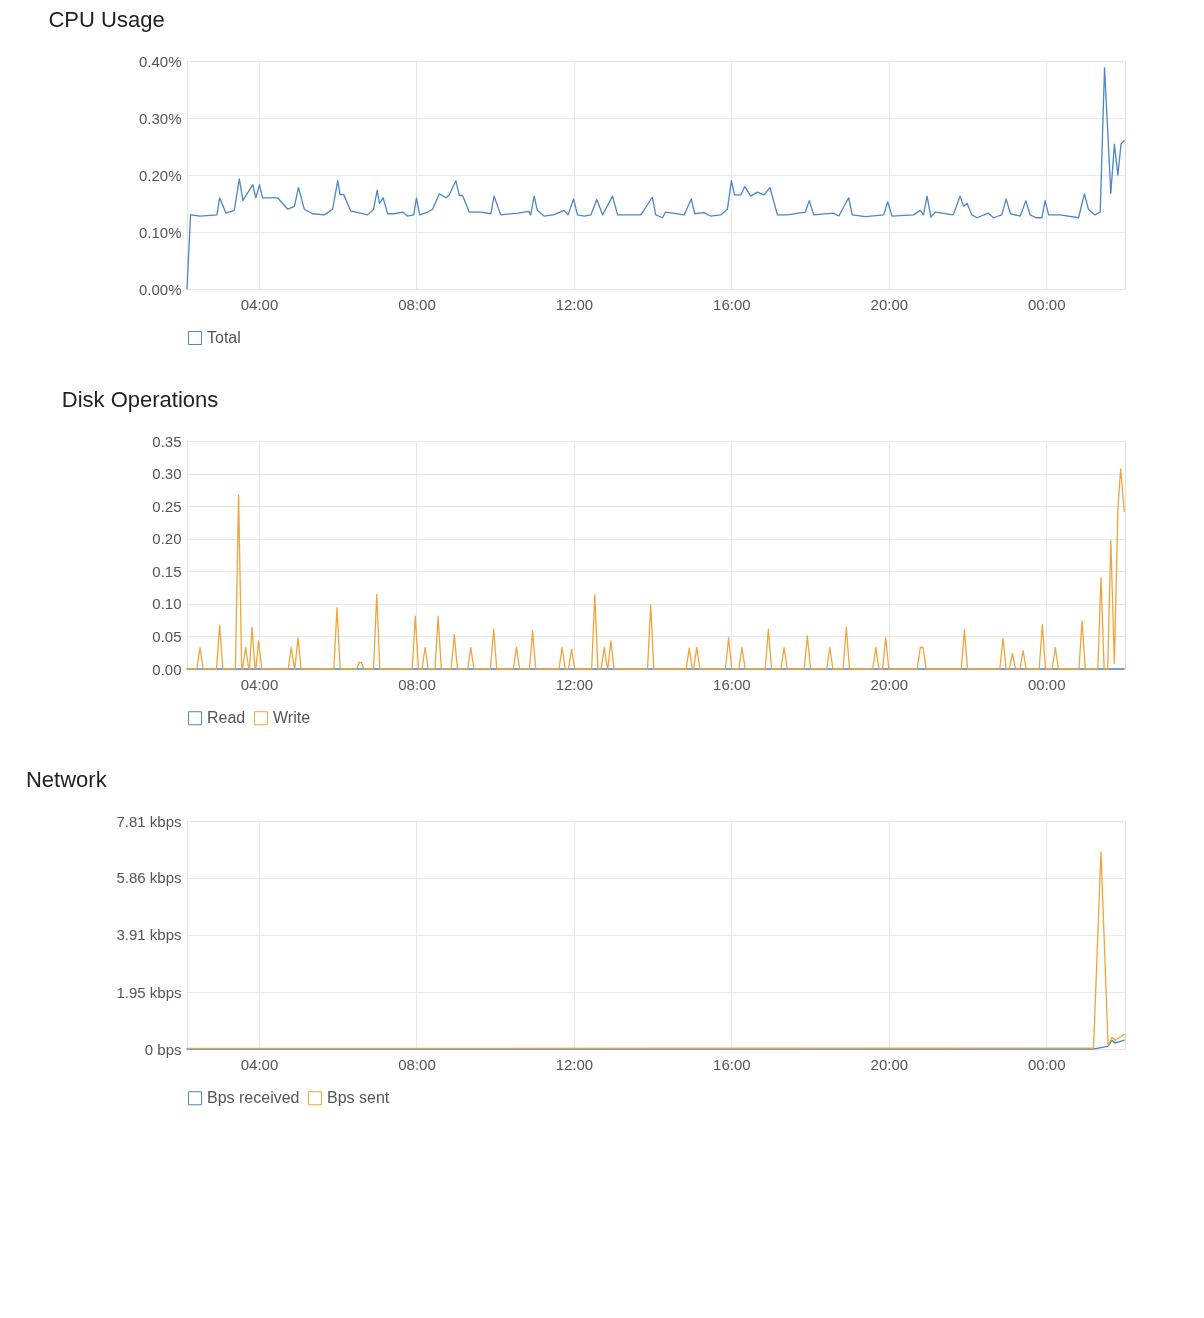  What do you see at coordinates (167, 506) in the screenshot?
I see `y-tick-label: 0.25` at bounding box center [167, 506].